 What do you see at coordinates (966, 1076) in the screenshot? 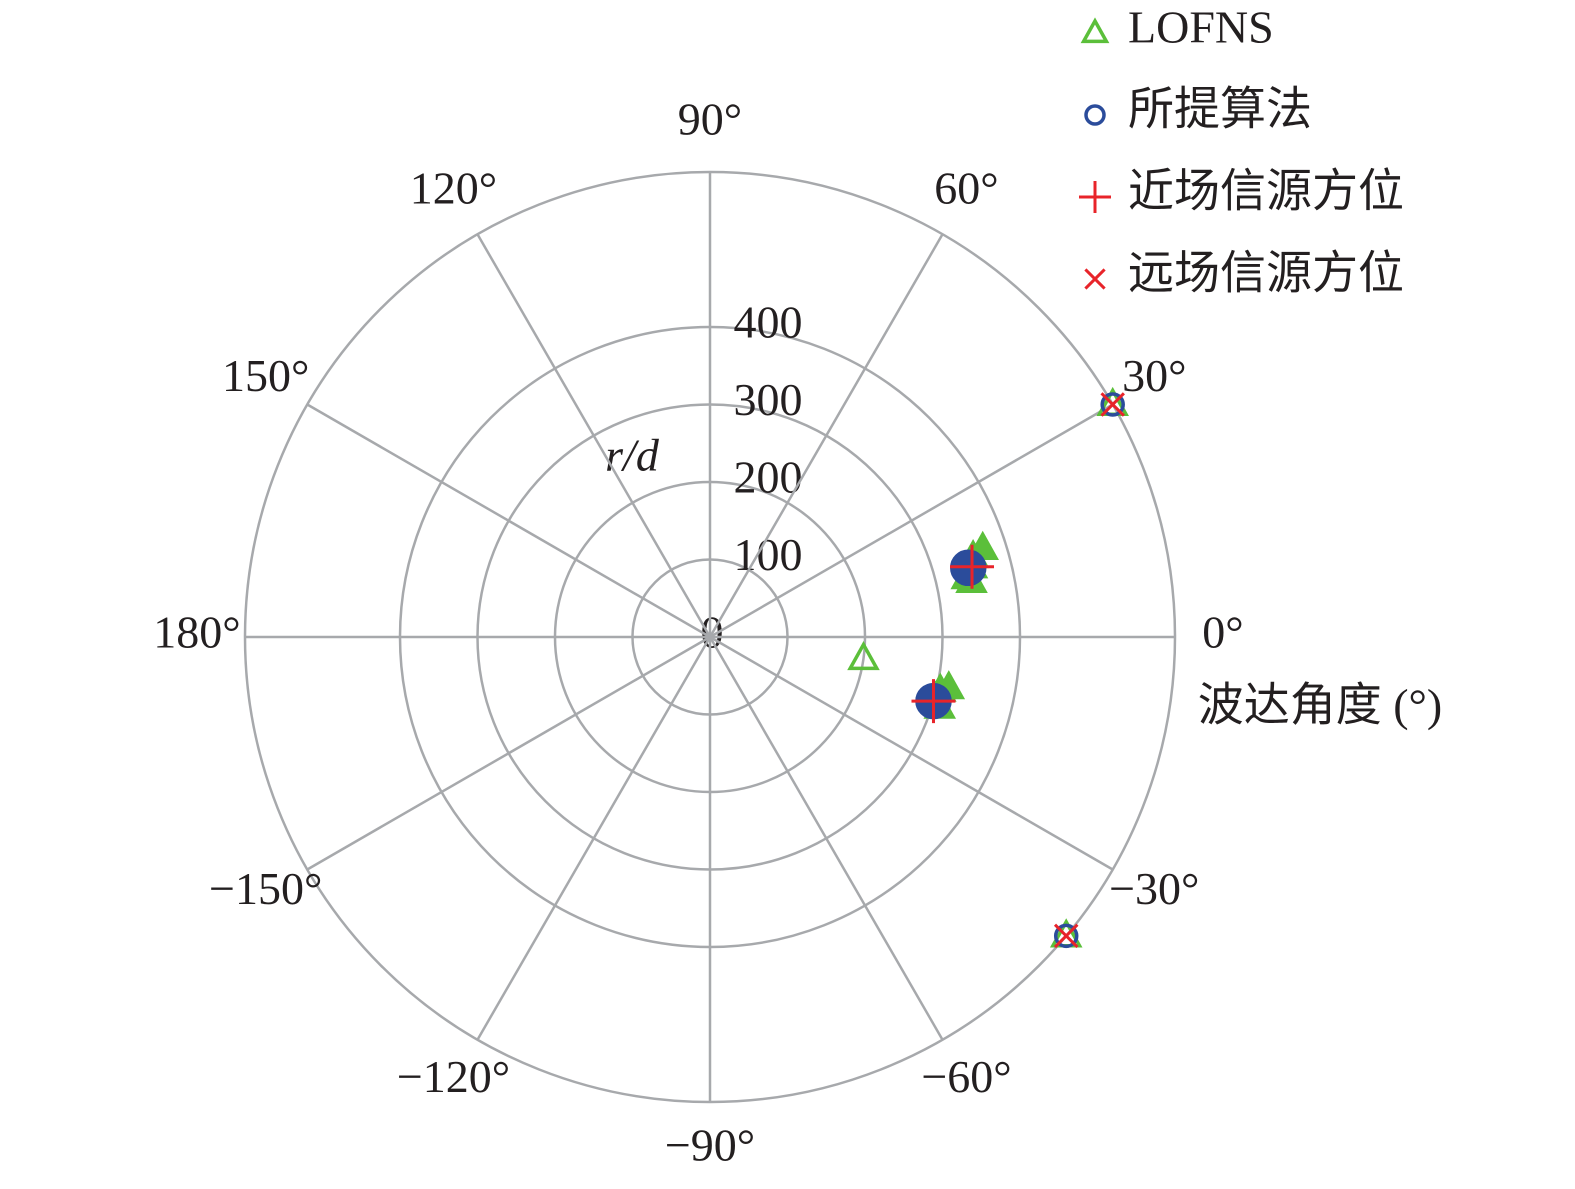
I see `theta-tick-label: −60°` at bounding box center [966, 1076].